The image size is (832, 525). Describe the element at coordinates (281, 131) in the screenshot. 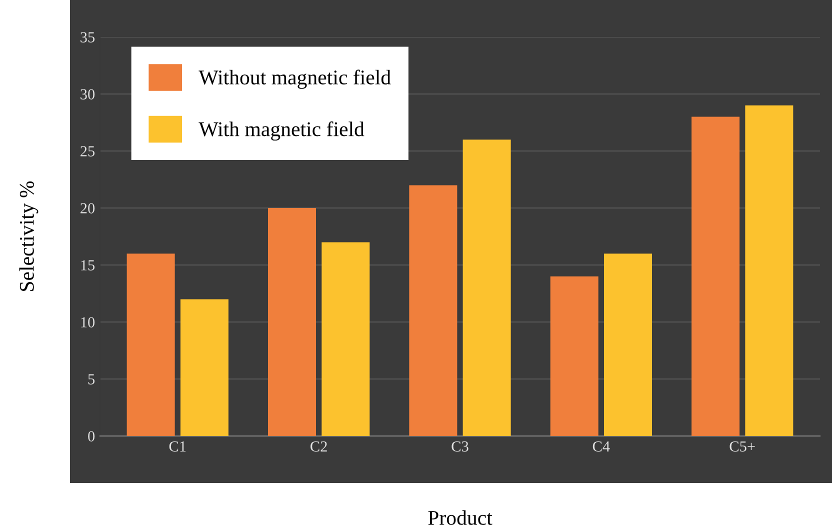

I see `legend-label: With magnetic field` at that location.